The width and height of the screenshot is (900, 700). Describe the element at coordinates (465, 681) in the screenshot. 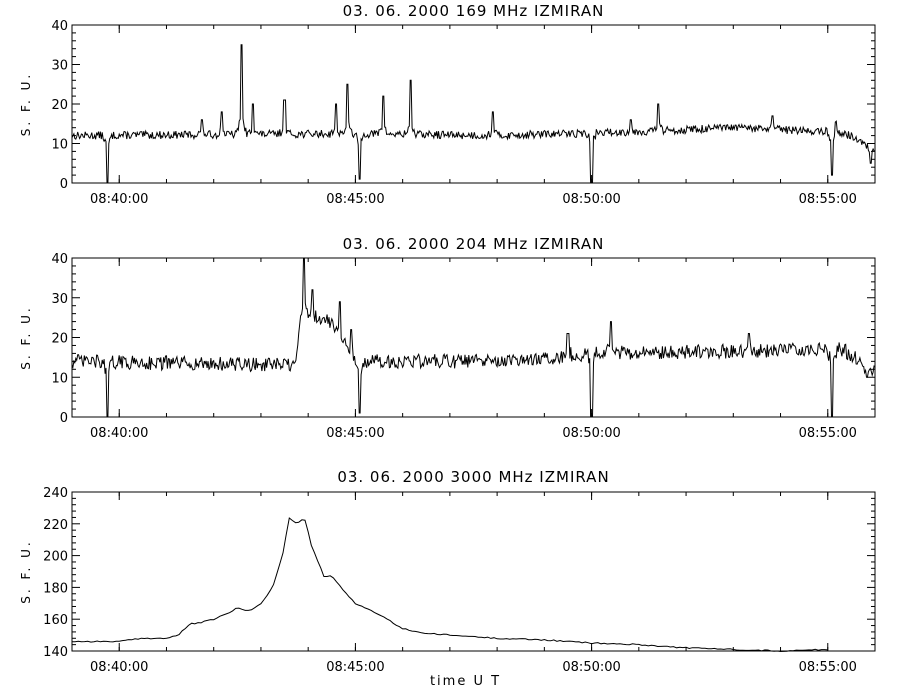

I see `x-axis-label: time U T` at that location.